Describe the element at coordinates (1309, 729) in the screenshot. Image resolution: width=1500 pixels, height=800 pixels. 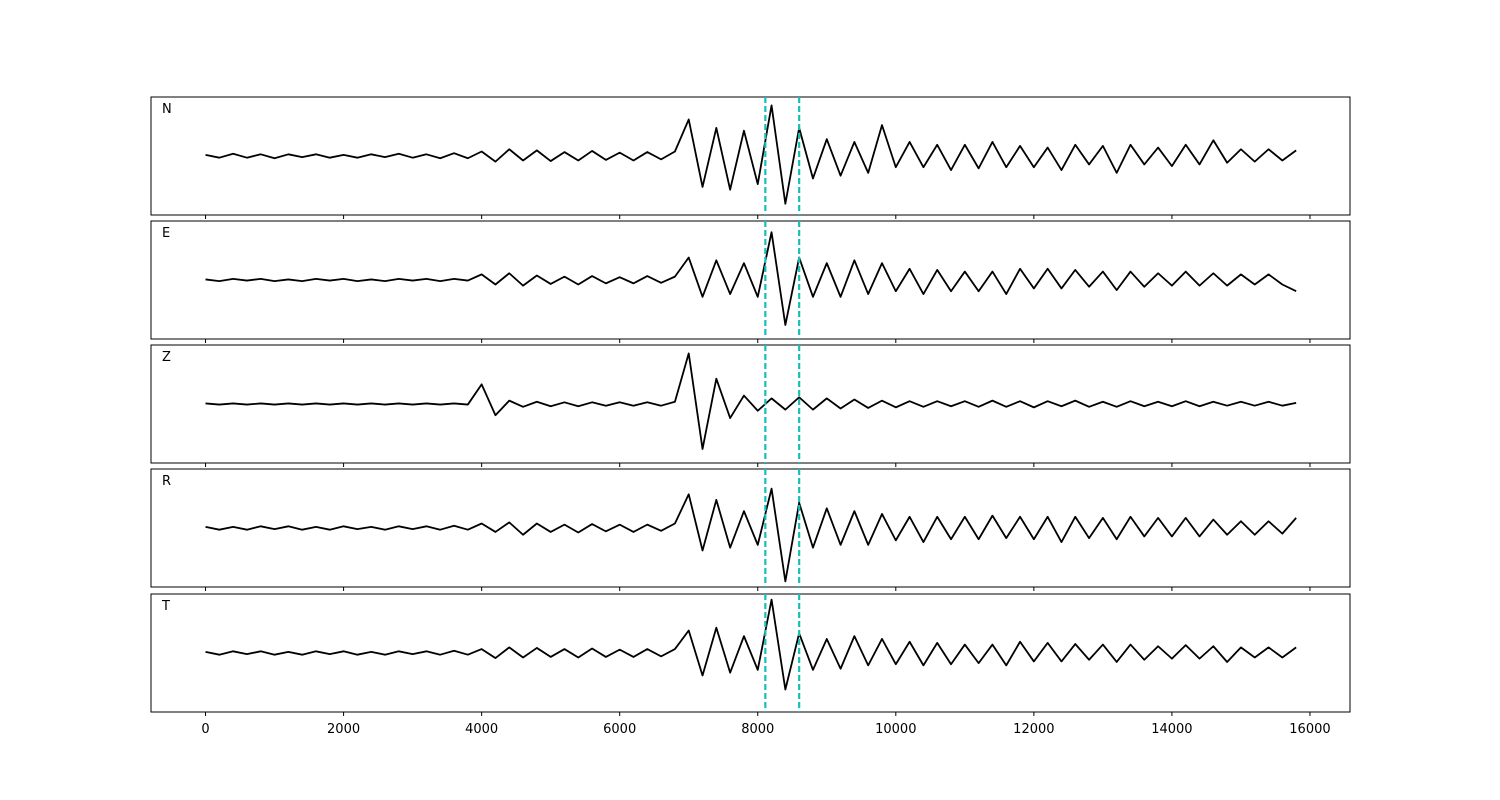
I see `x-tick-label: 16000` at that location.